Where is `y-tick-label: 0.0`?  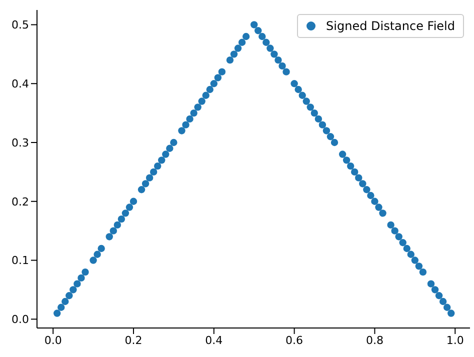
y-tick-label: 0.0 is located at coordinates (20, 319).